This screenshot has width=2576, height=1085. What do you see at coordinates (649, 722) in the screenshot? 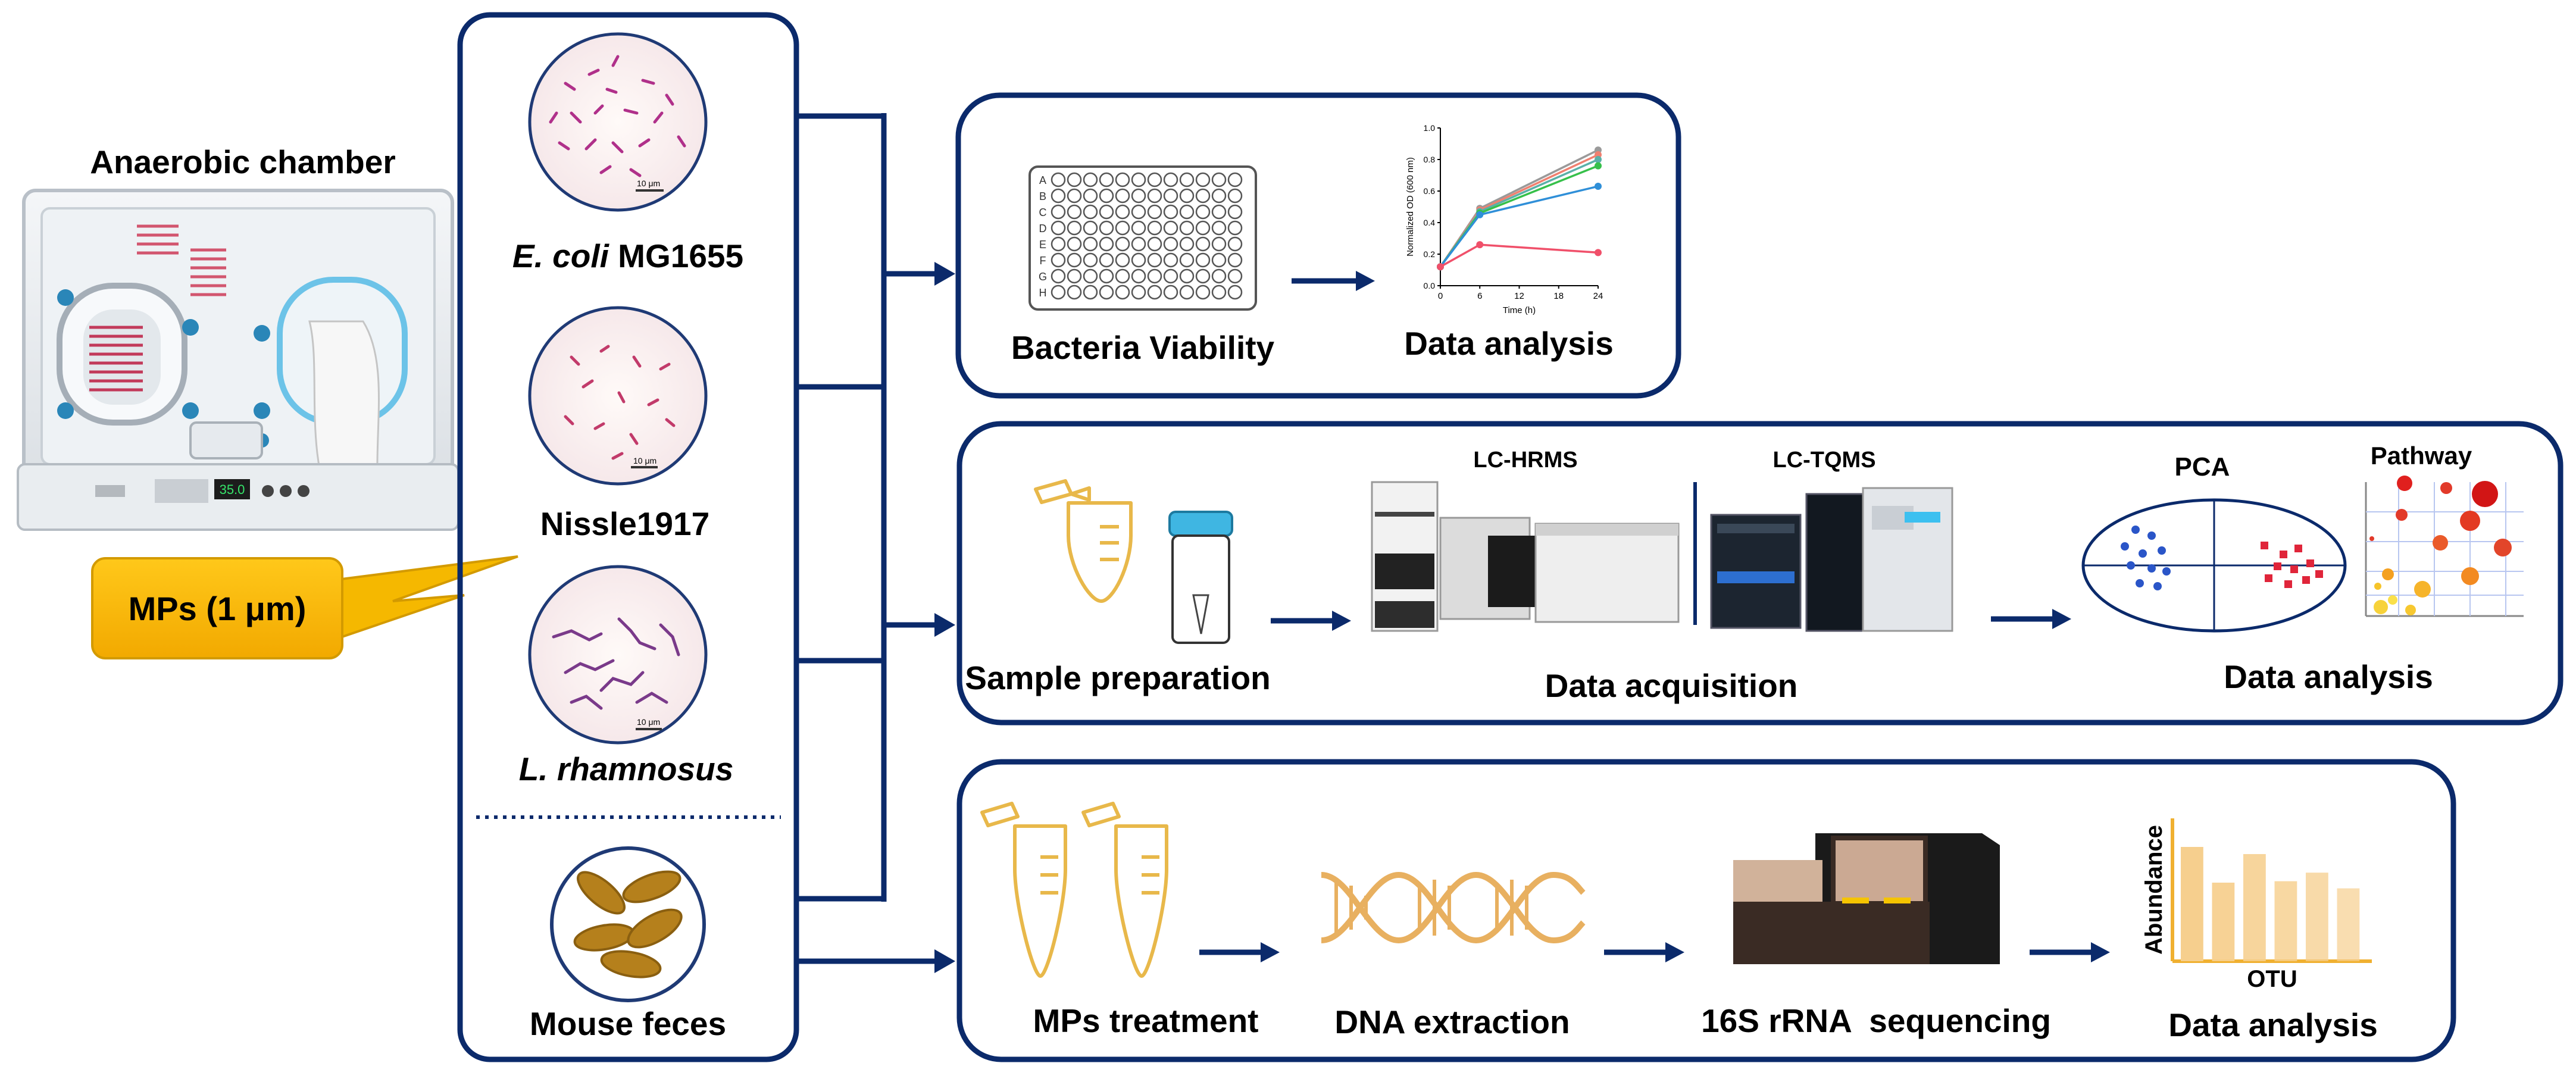
I see `rhamnosus-scale: 10 μm` at bounding box center [649, 722].